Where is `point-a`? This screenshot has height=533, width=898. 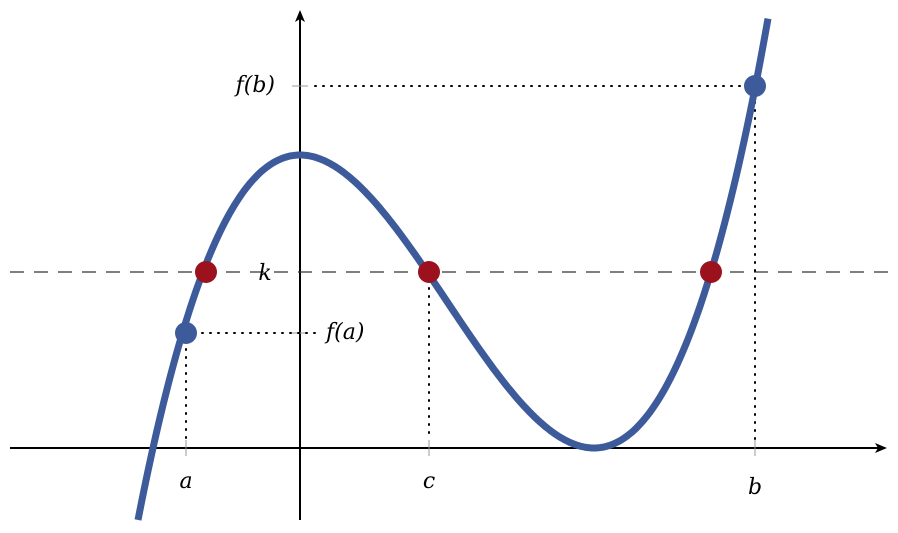 point-a is located at coordinates (186, 333).